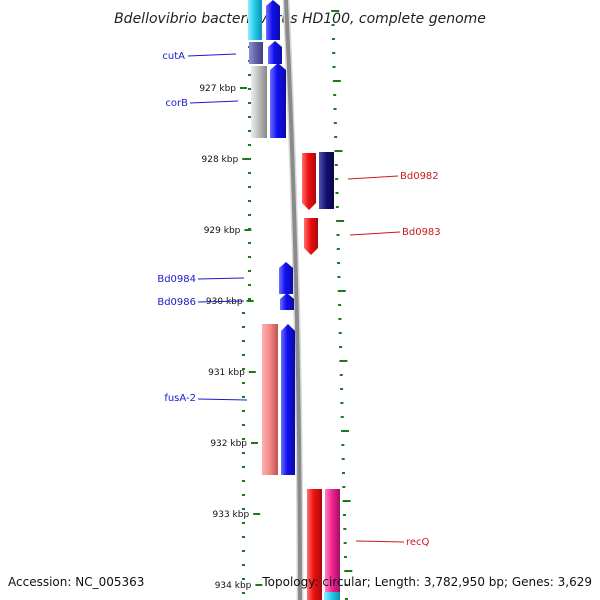  I want to click on genome-backbone, so click(293, 300).